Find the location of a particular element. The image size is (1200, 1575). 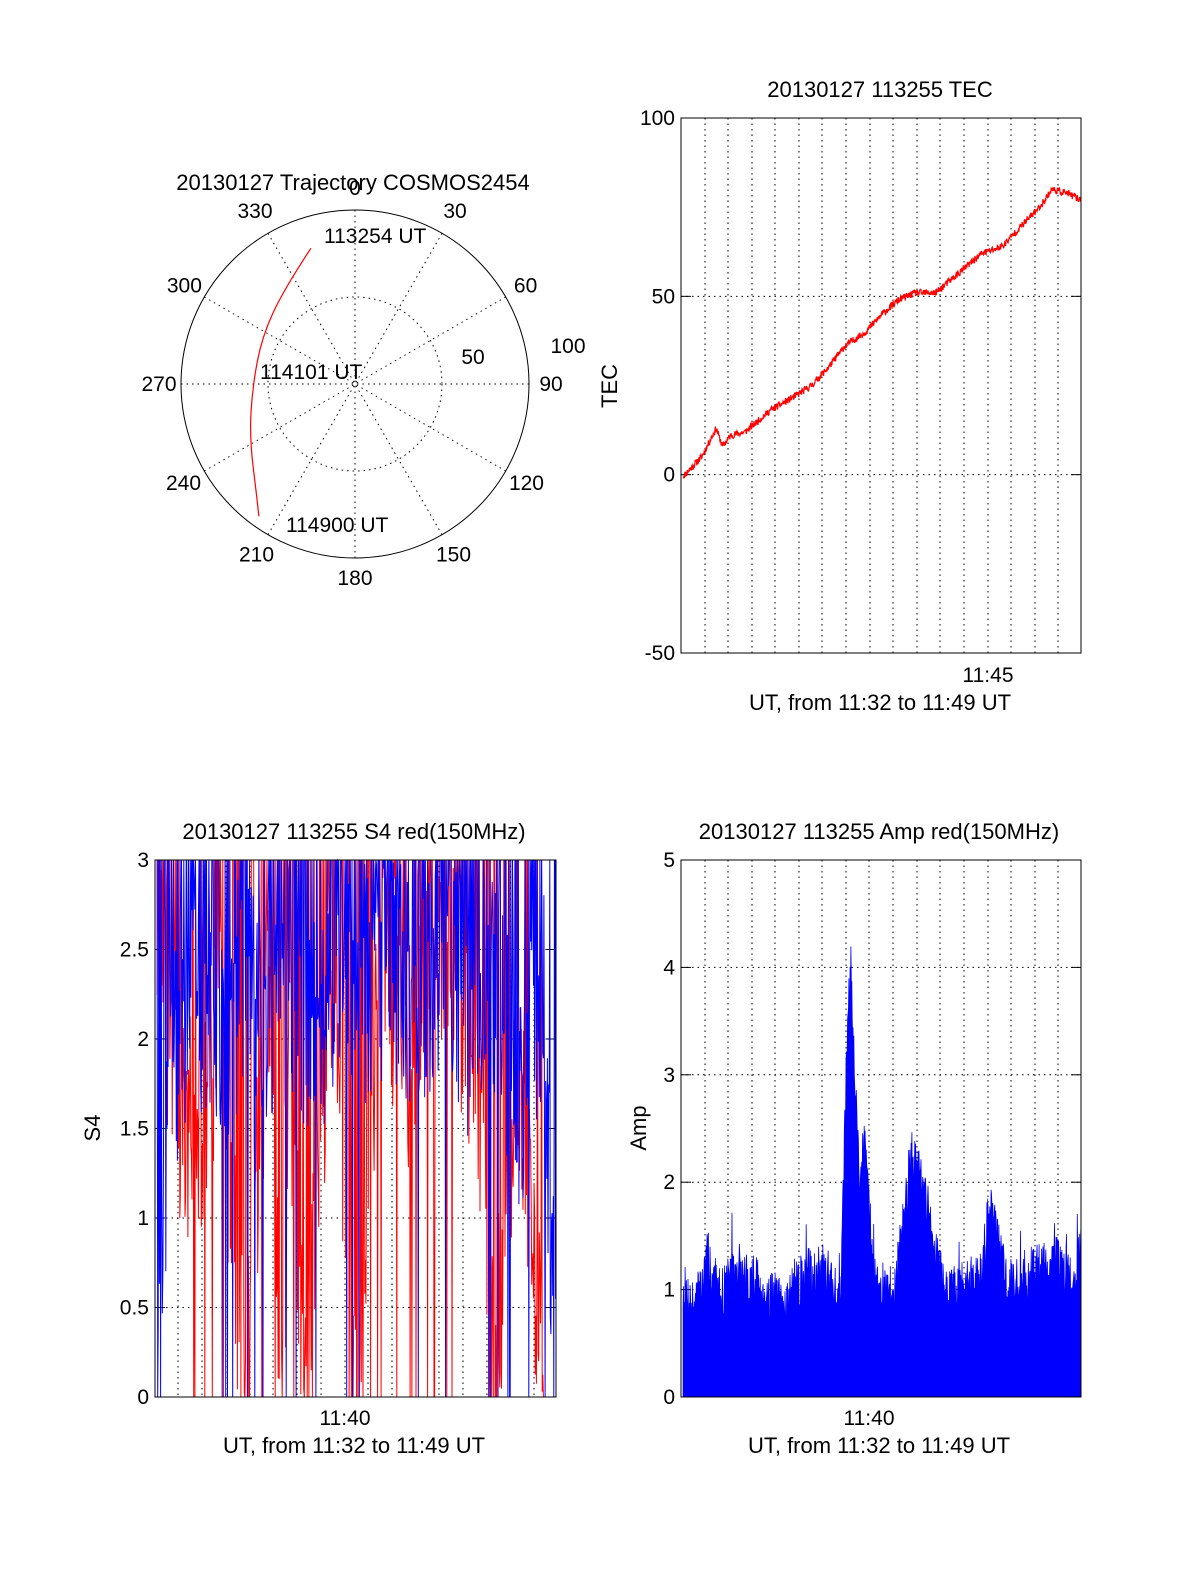

azimuth-label-150: 150 is located at coordinates (453, 555).